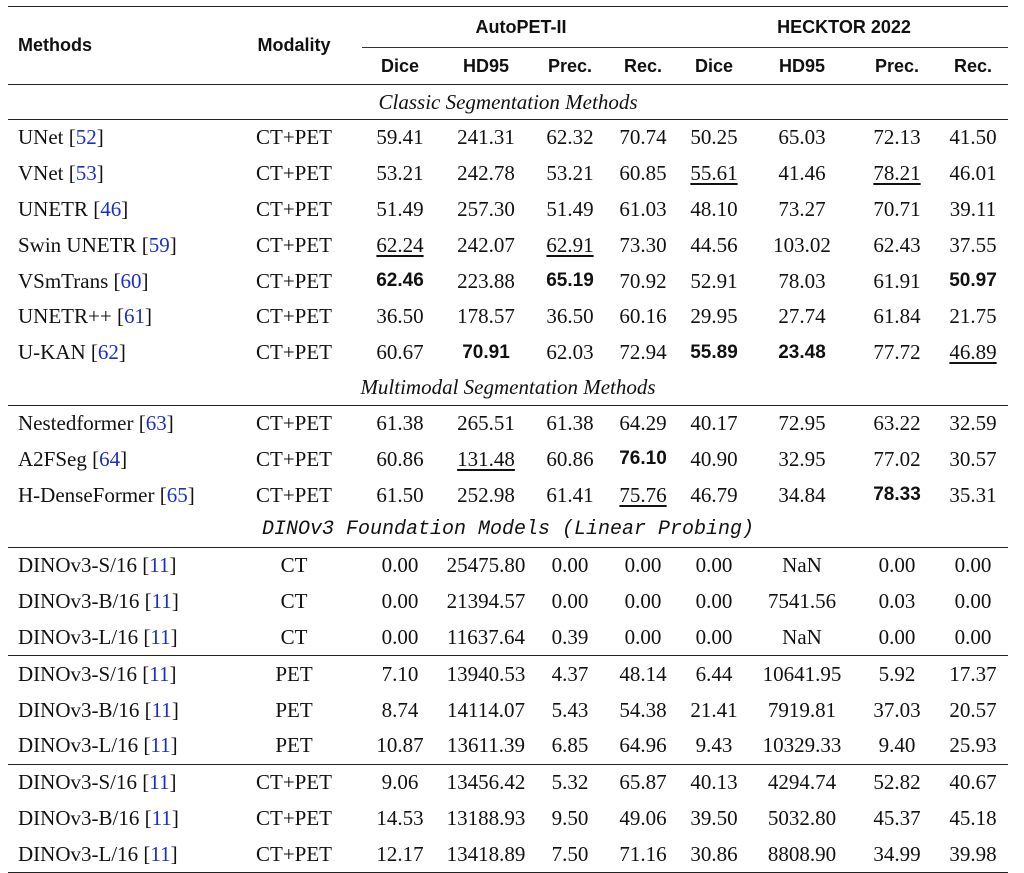 This screenshot has height=873, width=1024. Describe the element at coordinates (643, 422) in the screenshot. I see `metric-value: 64.29` at that location.